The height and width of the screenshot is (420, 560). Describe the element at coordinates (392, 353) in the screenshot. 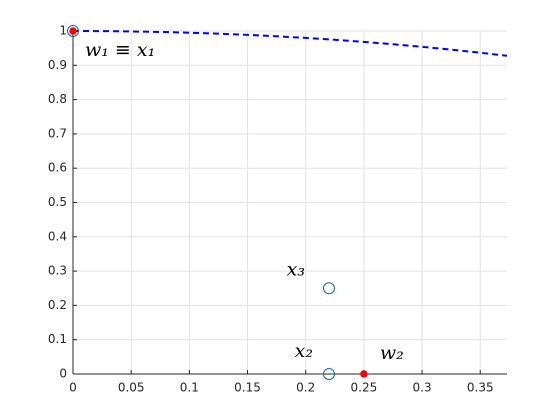

I see `point-label: w₂` at that location.